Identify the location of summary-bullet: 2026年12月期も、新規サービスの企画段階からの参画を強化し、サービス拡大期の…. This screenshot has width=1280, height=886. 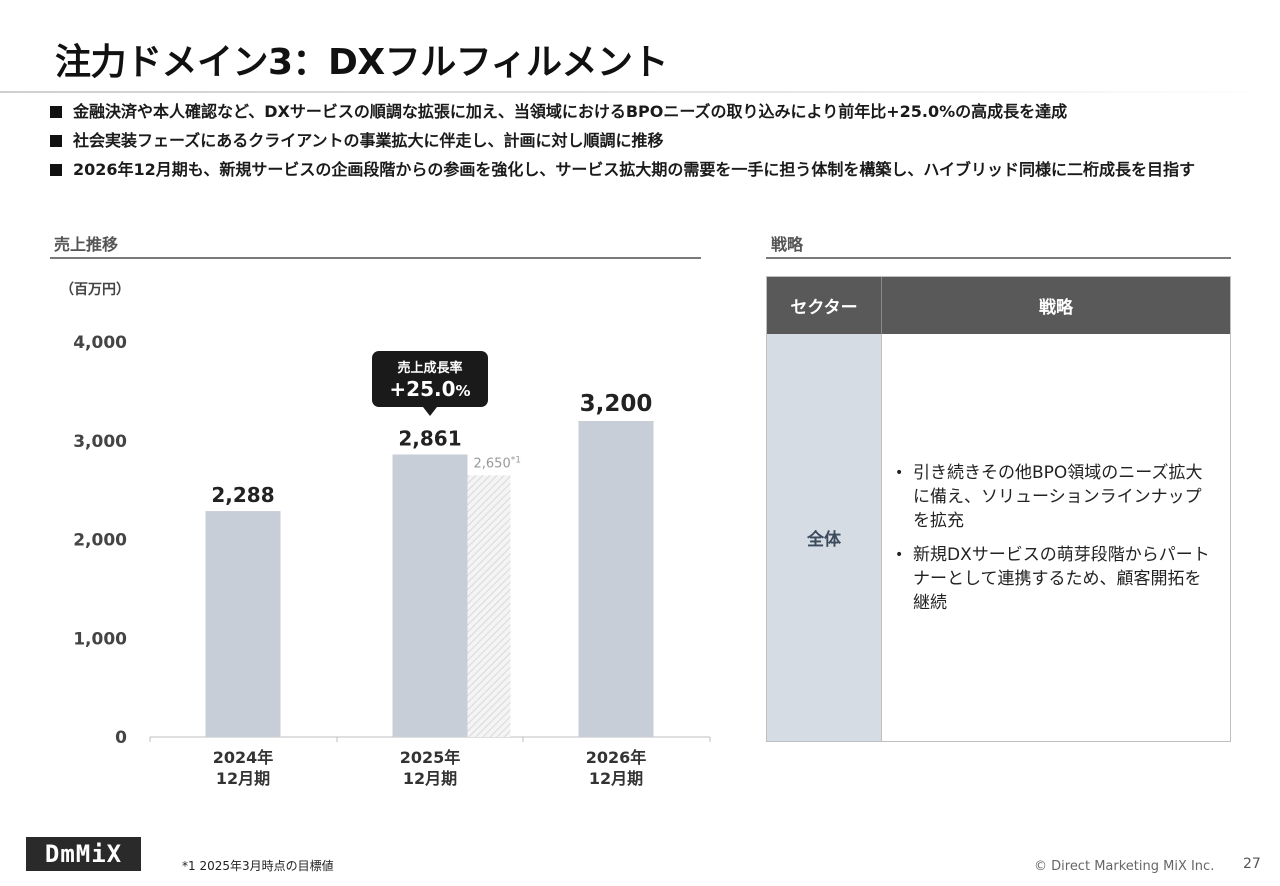
(645, 169).